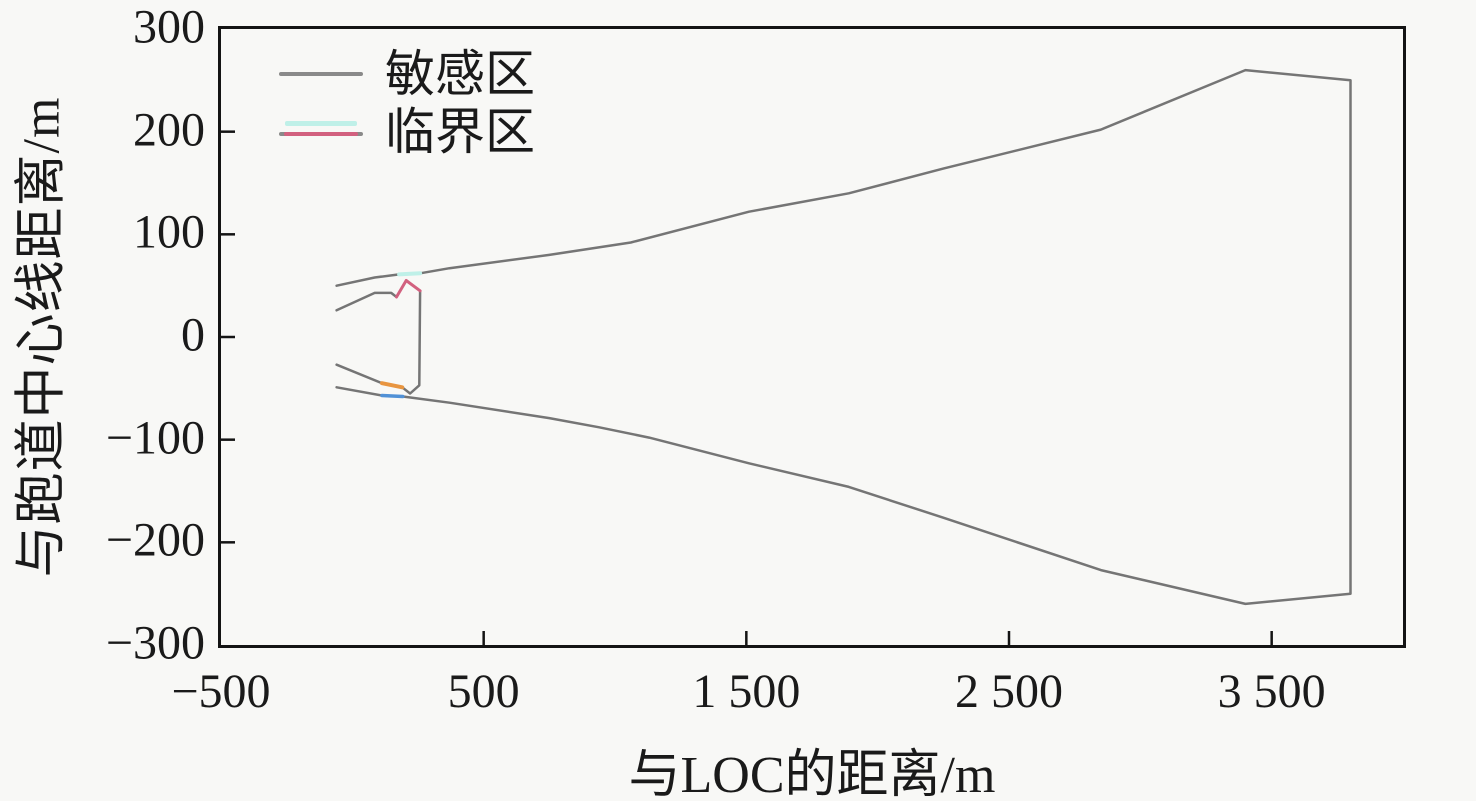 The image size is (1476, 801). Describe the element at coordinates (366, 301) in the screenshot. I see `critical-area-upper-gray` at that location.